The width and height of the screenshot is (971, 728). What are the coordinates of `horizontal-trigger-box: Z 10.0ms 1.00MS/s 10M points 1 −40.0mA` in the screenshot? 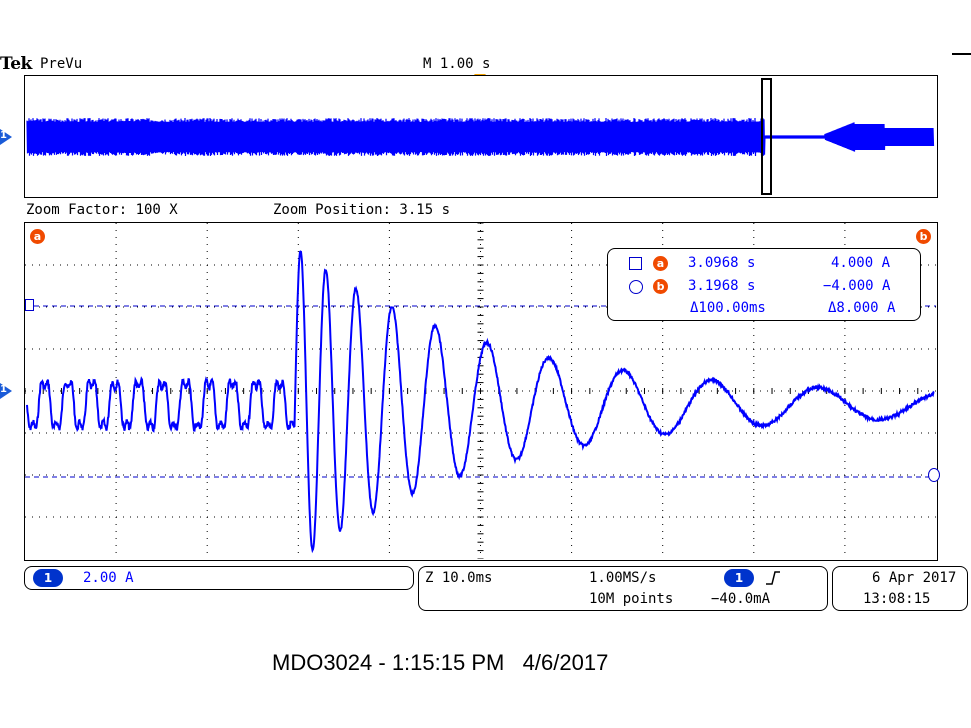 It's located at (623, 588).